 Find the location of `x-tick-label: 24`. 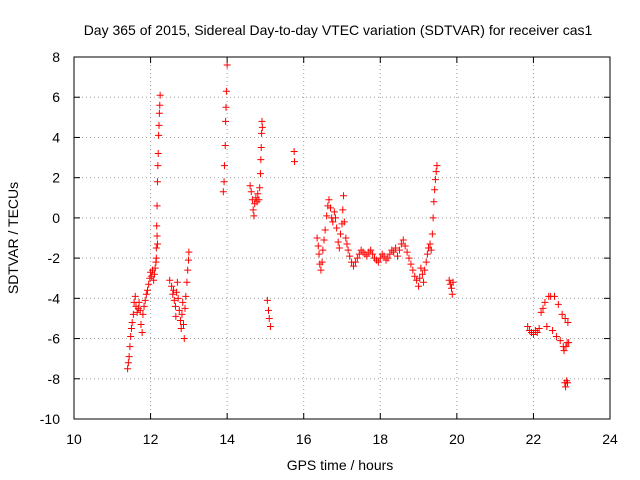

x-tick-label: 24 is located at coordinates (610, 439).